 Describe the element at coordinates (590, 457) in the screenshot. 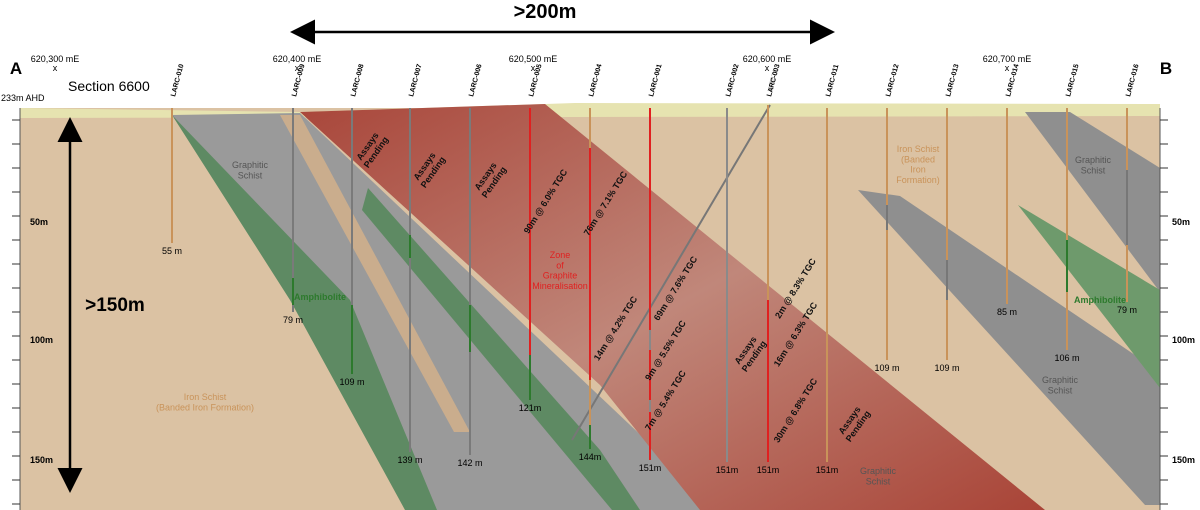

I see `hole-depth: 144m` at that location.